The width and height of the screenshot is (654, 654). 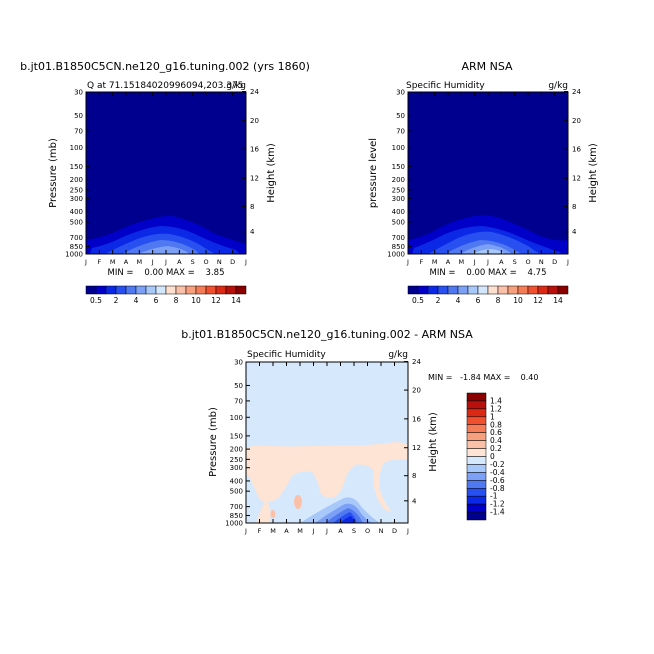 I want to click on colorbar-label: 6, so click(x=156, y=300).